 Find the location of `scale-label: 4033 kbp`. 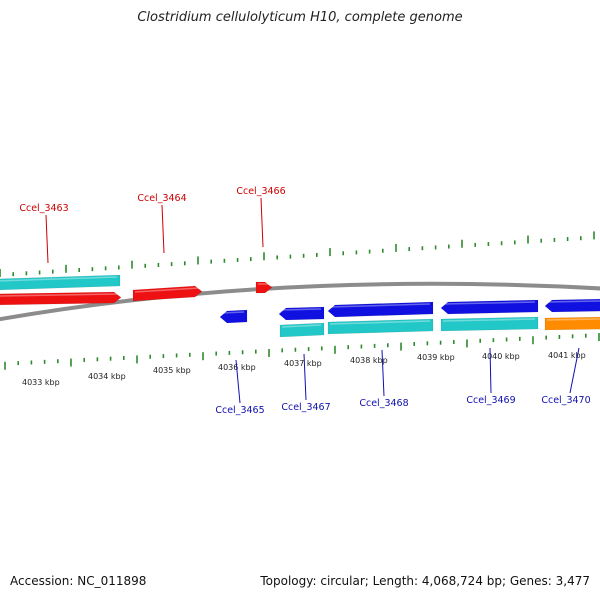

scale-label: 4033 kbp is located at coordinates (41, 382).